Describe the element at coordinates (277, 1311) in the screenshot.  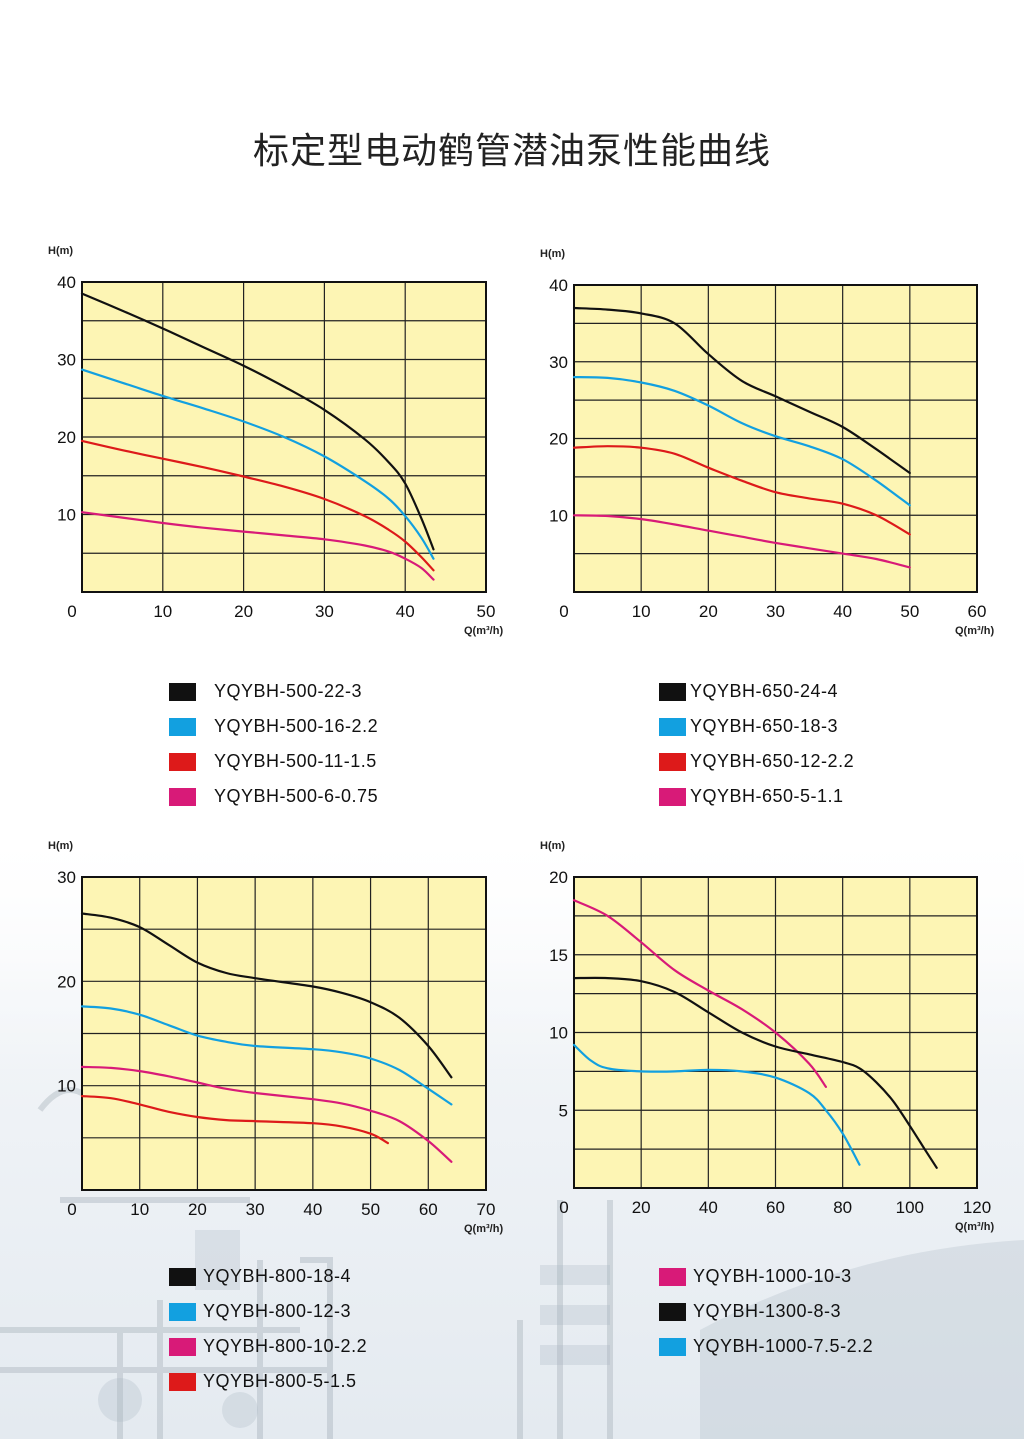
I see `legend-label: YQYBH-800-12-3` at that location.